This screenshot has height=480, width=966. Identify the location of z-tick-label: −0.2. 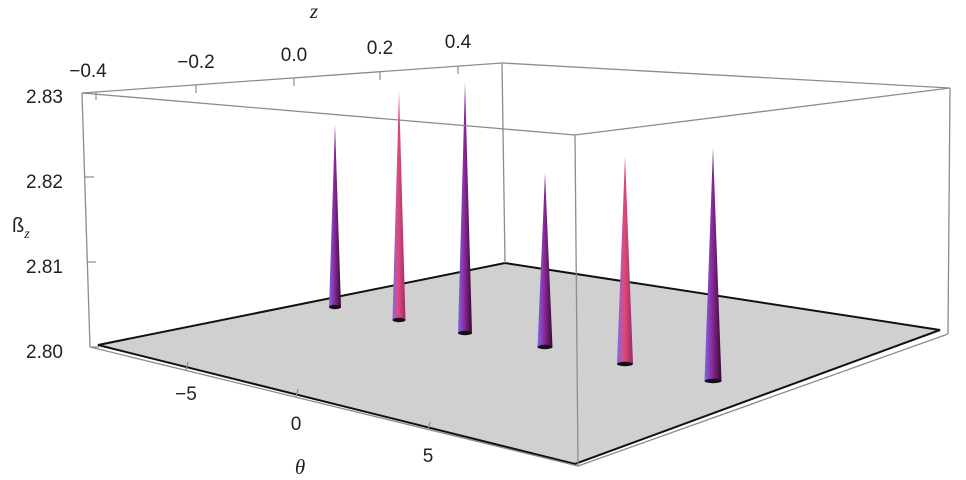
(196, 62).